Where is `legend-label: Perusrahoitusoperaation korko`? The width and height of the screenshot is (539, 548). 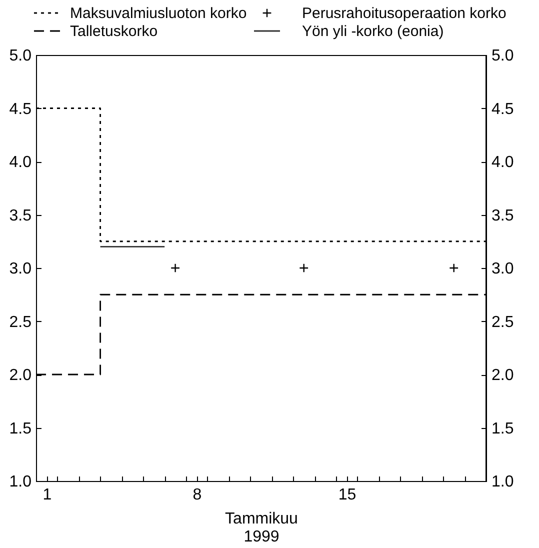 legend-label: Perusrahoitusoperaation korko is located at coordinates (404, 13).